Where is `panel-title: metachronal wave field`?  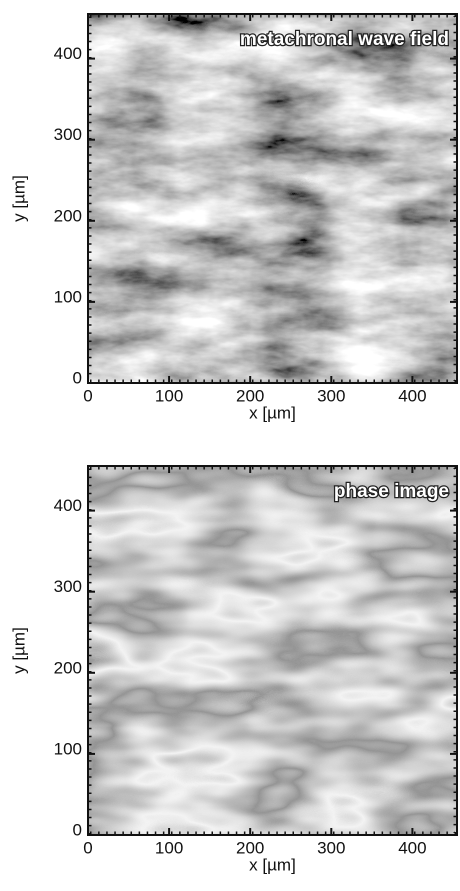 panel-title: metachronal wave field is located at coordinates (344, 39).